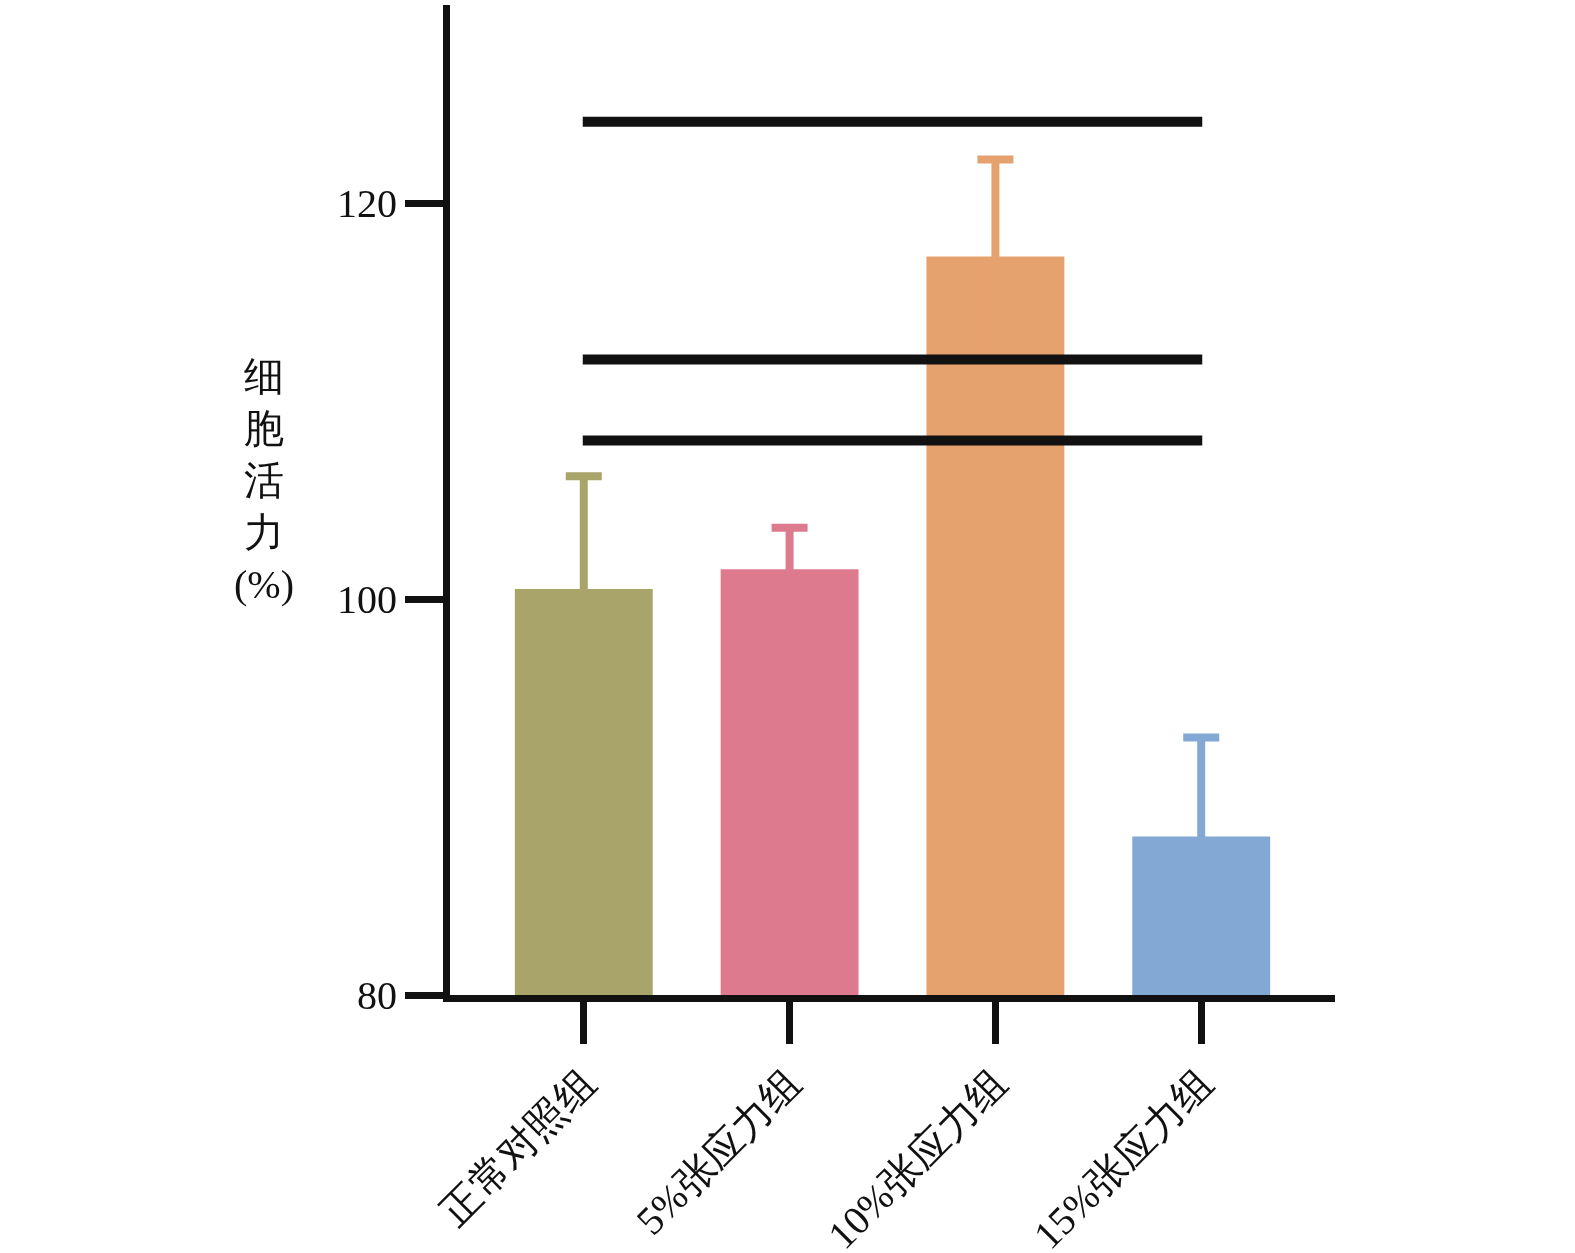 Image resolution: width=1575 pixels, height=1253 pixels. Describe the element at coordinates (264, 480) in the screenshot. I see `y-axis-title: 细胞活力(%)` at that location.